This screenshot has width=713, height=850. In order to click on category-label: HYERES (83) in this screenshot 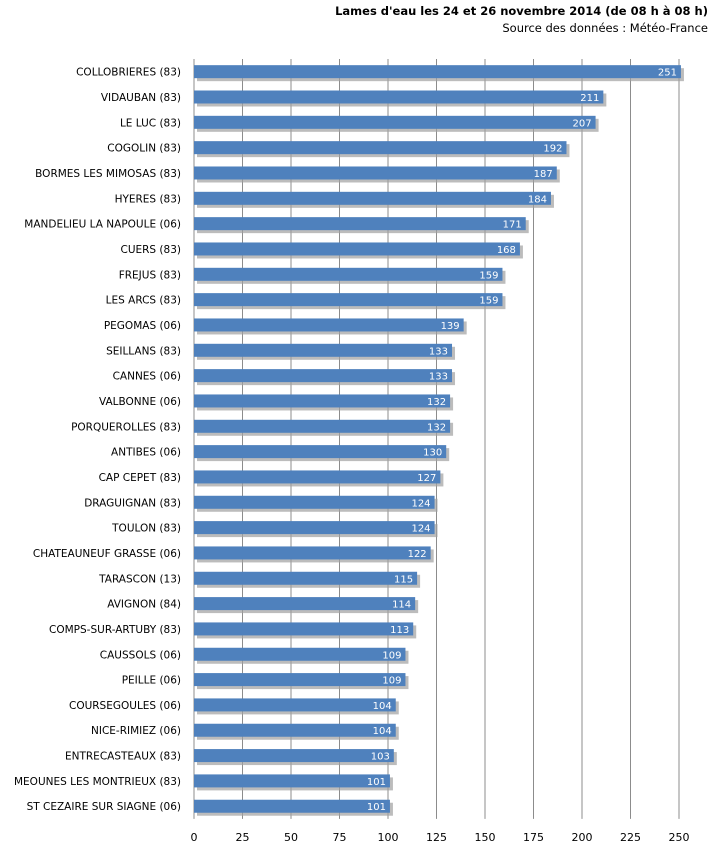, I will do `click(148, 199)`.